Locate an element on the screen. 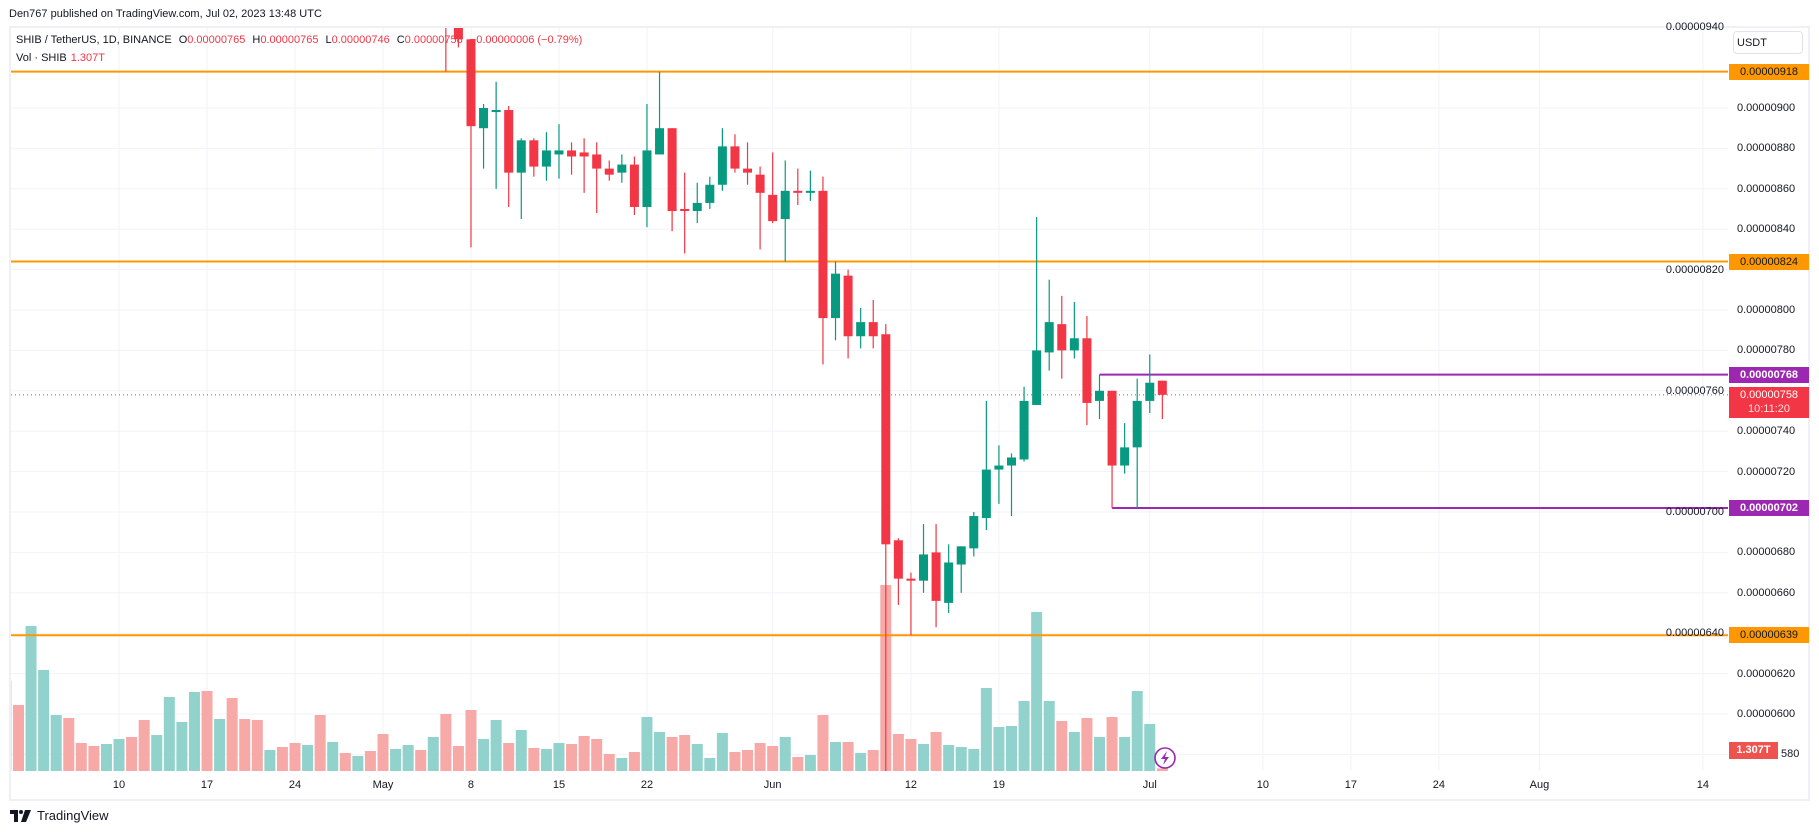 This screenshot has width=1819, height=834. lightning-icon is located at coordinates (1165, 758).